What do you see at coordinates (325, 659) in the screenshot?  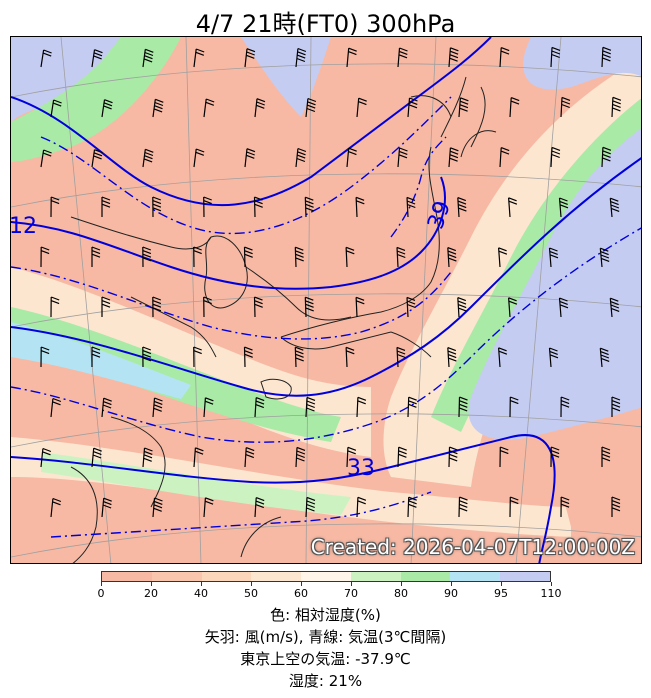 I see `tokyo-temperature: 東京上空の気温: -37.9℃` at bounding box center [325, 659].